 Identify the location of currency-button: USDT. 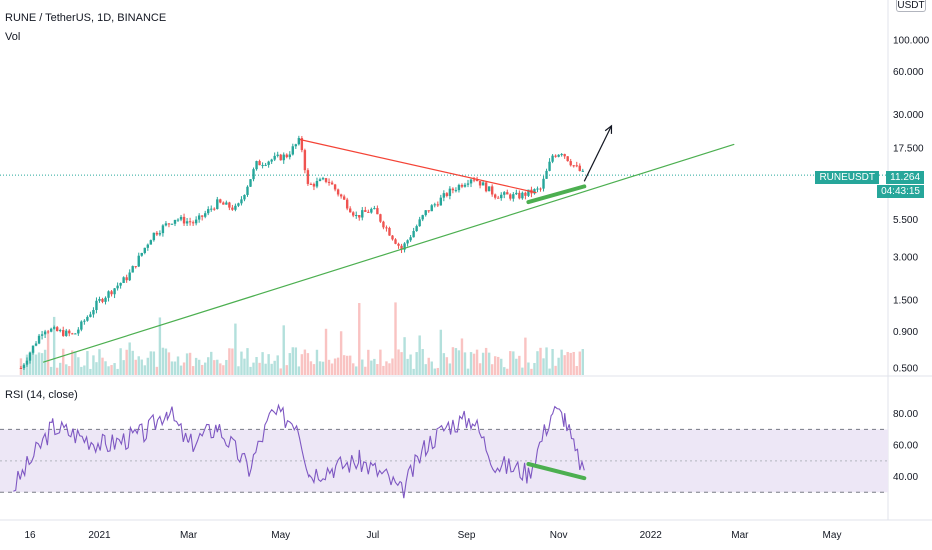
(911, 6).